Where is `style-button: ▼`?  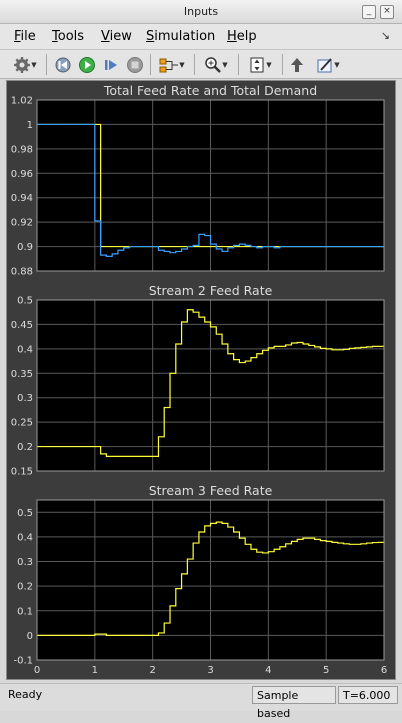
style-button: ▼ is located at coordinates (328, 64).